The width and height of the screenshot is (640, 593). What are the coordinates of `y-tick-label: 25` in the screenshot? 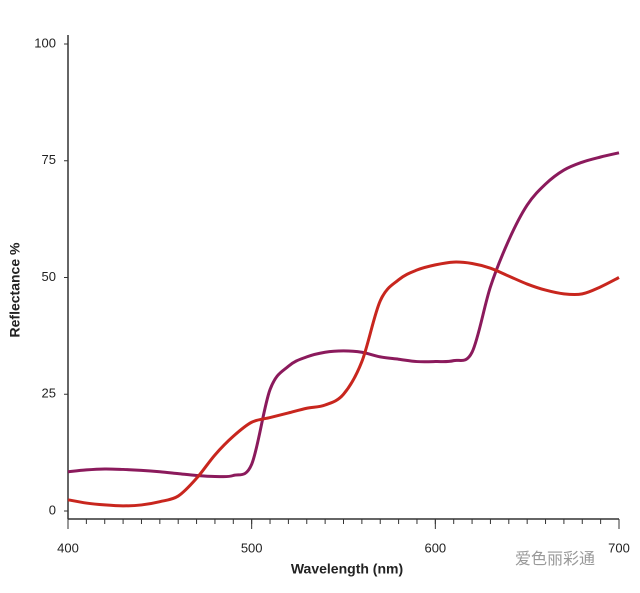 It's located at (49, 393).